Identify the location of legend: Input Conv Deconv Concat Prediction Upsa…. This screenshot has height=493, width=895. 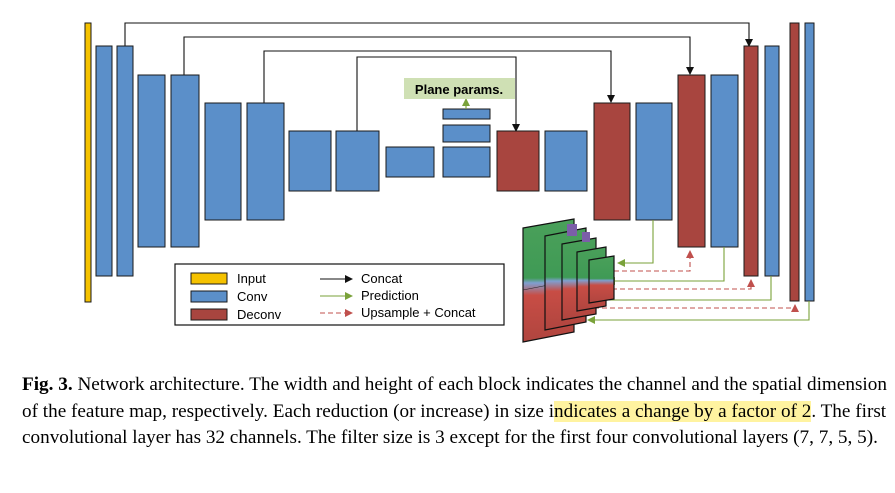
(339, 294).